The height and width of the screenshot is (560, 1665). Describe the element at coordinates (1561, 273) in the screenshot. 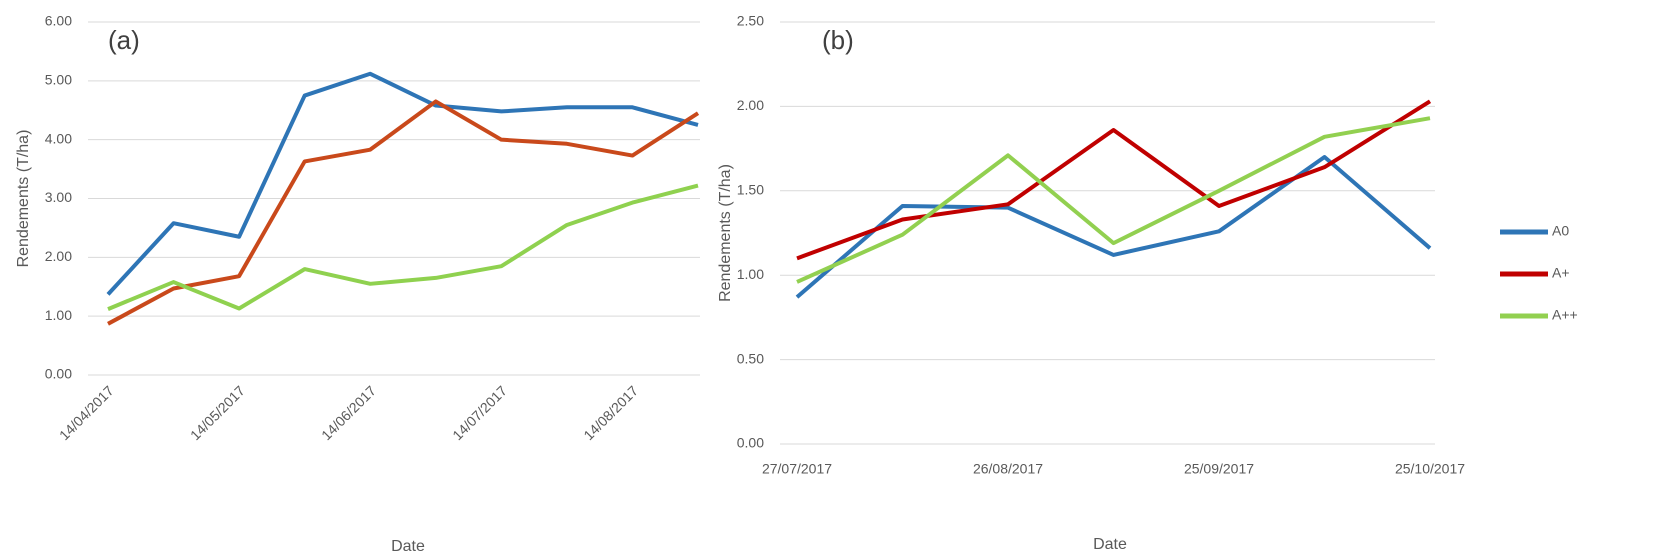

I see `legend-label: A+` at that location.